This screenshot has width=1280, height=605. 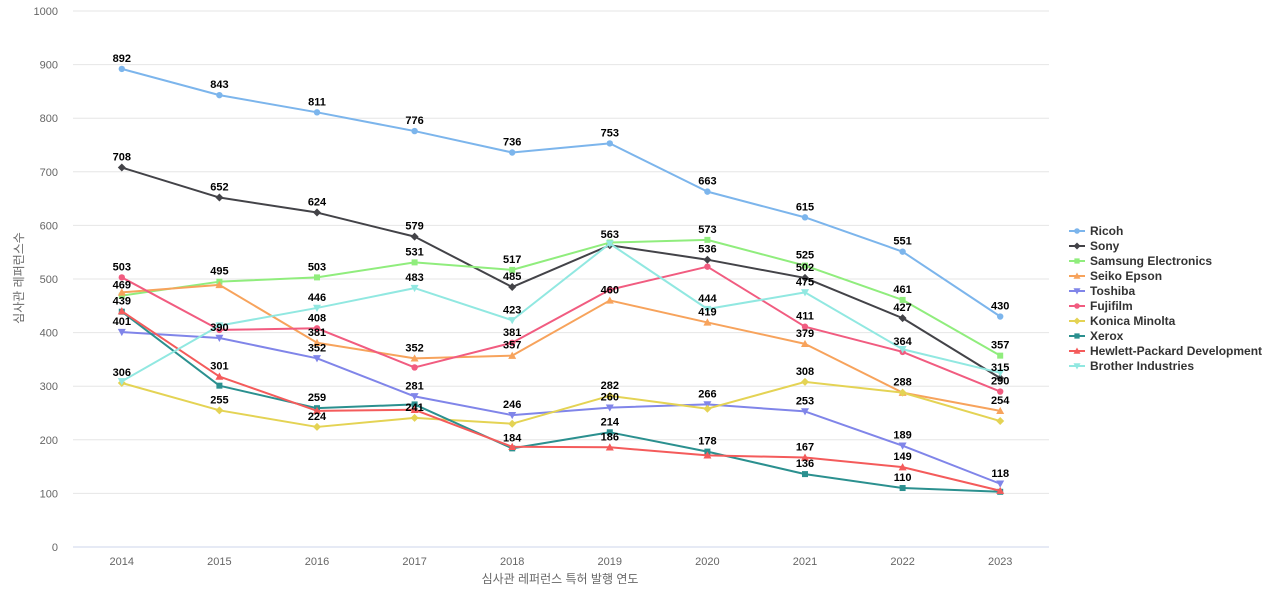 I want to click on data-label: 439, so click(x=122, y=302).